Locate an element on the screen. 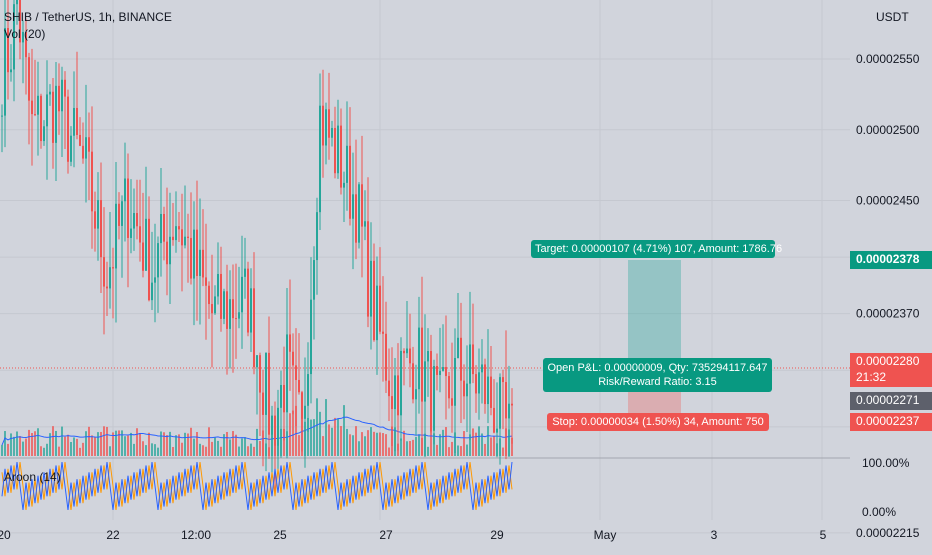 Image resolution: width=932 pixels, height=555 pixels. open-pnl-line: Open P&L: 0.00000009, Qty: 735294117.647 is located at coordinates (657, 368).